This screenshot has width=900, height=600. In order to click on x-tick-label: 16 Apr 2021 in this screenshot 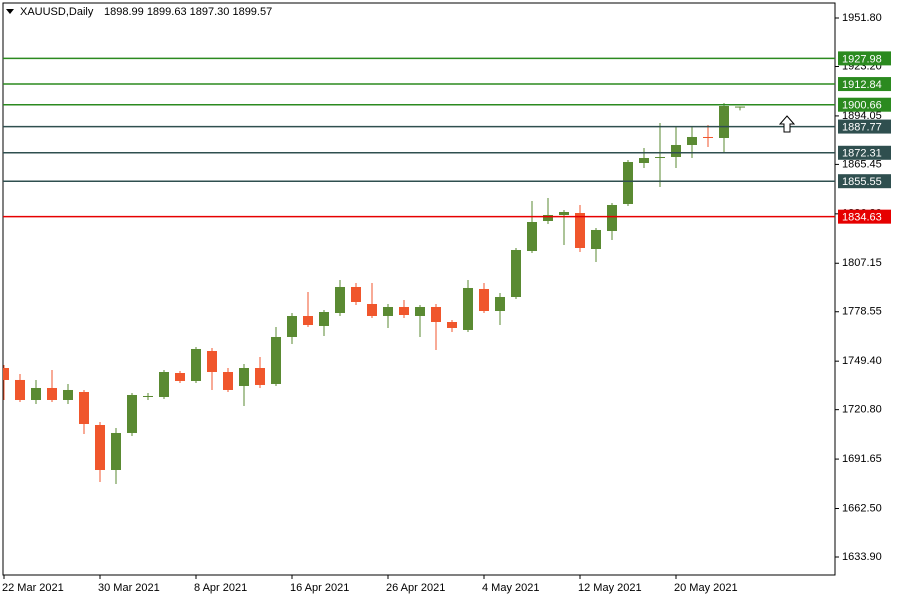, I will do `click(319, 588)`.